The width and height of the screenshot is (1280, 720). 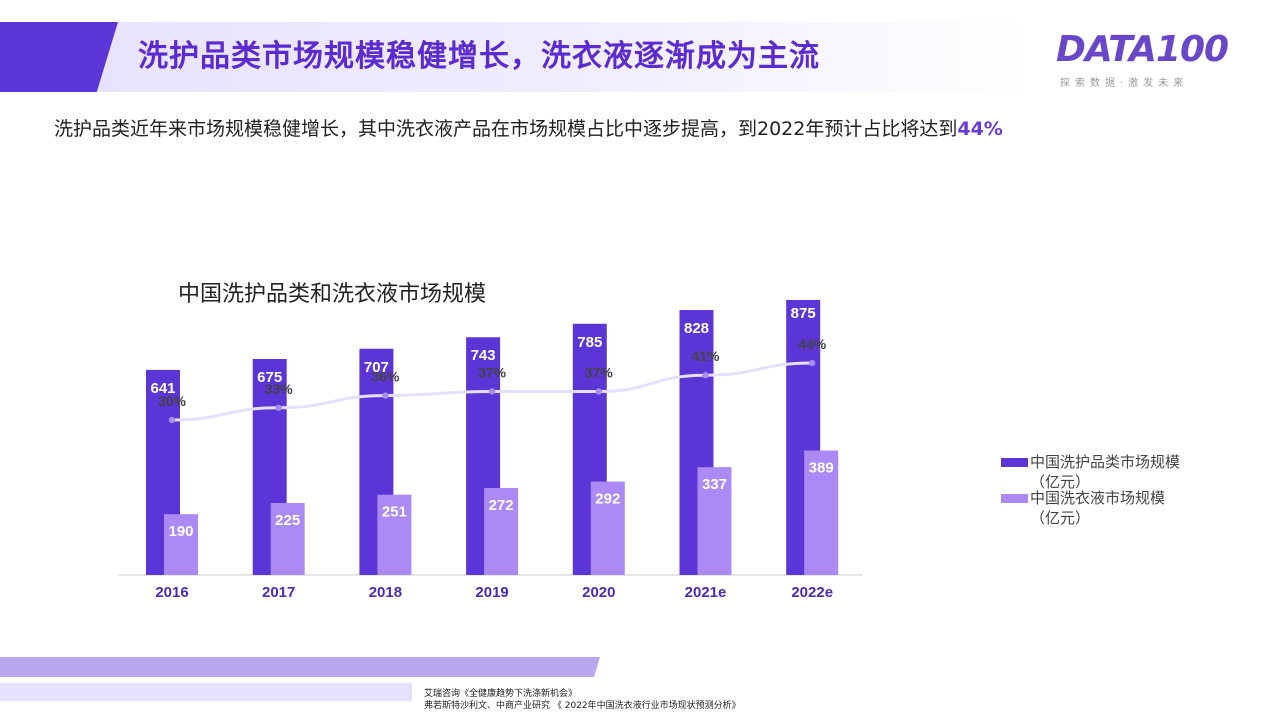 I want to click on legend-swatch-total, so click(x=1014, y=462).